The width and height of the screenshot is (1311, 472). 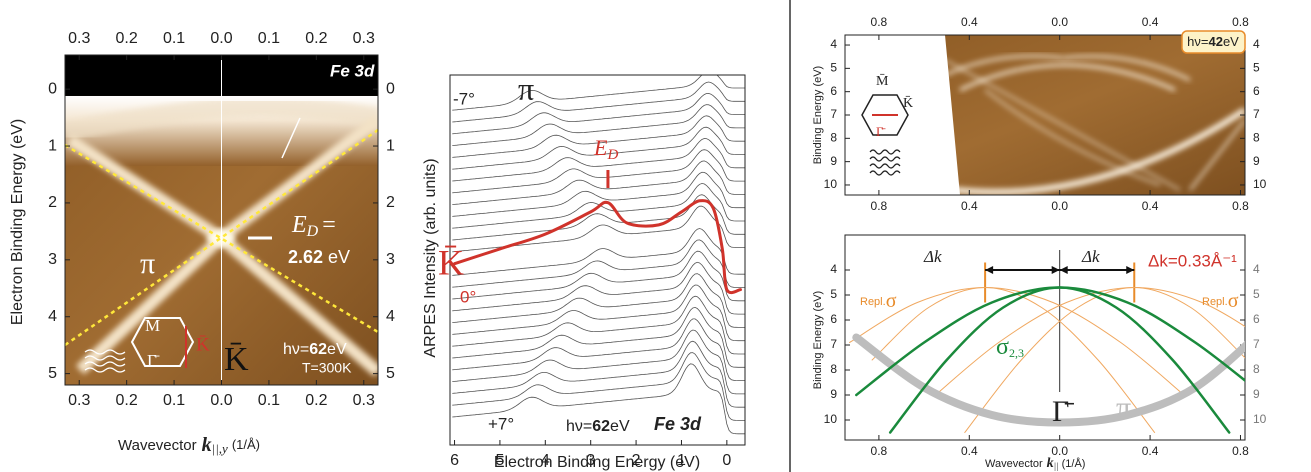 What do you see at coordinates (833, 369) in the screenshot?
I see `y-tick-label: 8` at bounding box center [833, 369].